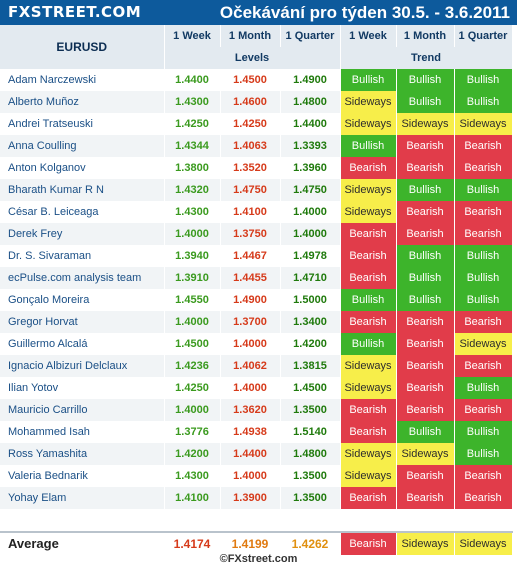 This screenshot has width=517, height=567. What do you see at coordinates (425, 36) in the screenshot?
I see `trend-month-header: 1 Month` at bounding box center [425, 36].